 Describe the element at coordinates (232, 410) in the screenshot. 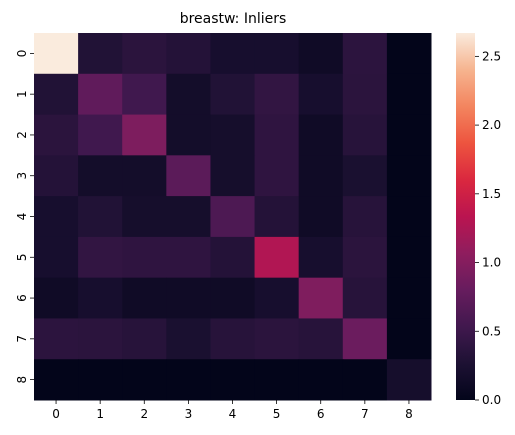

I see `x-axis: 0 1 2 3 4 5 6 7 8` at that location.